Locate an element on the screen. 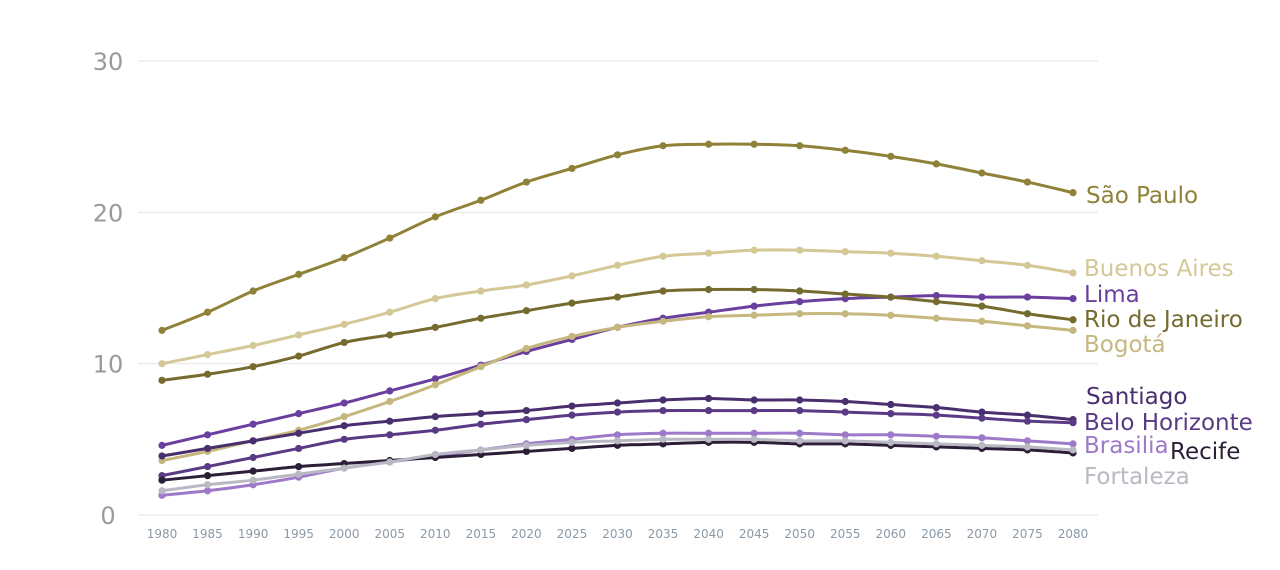  data-point-santiago-2020 is located at coordinates (526, 410).